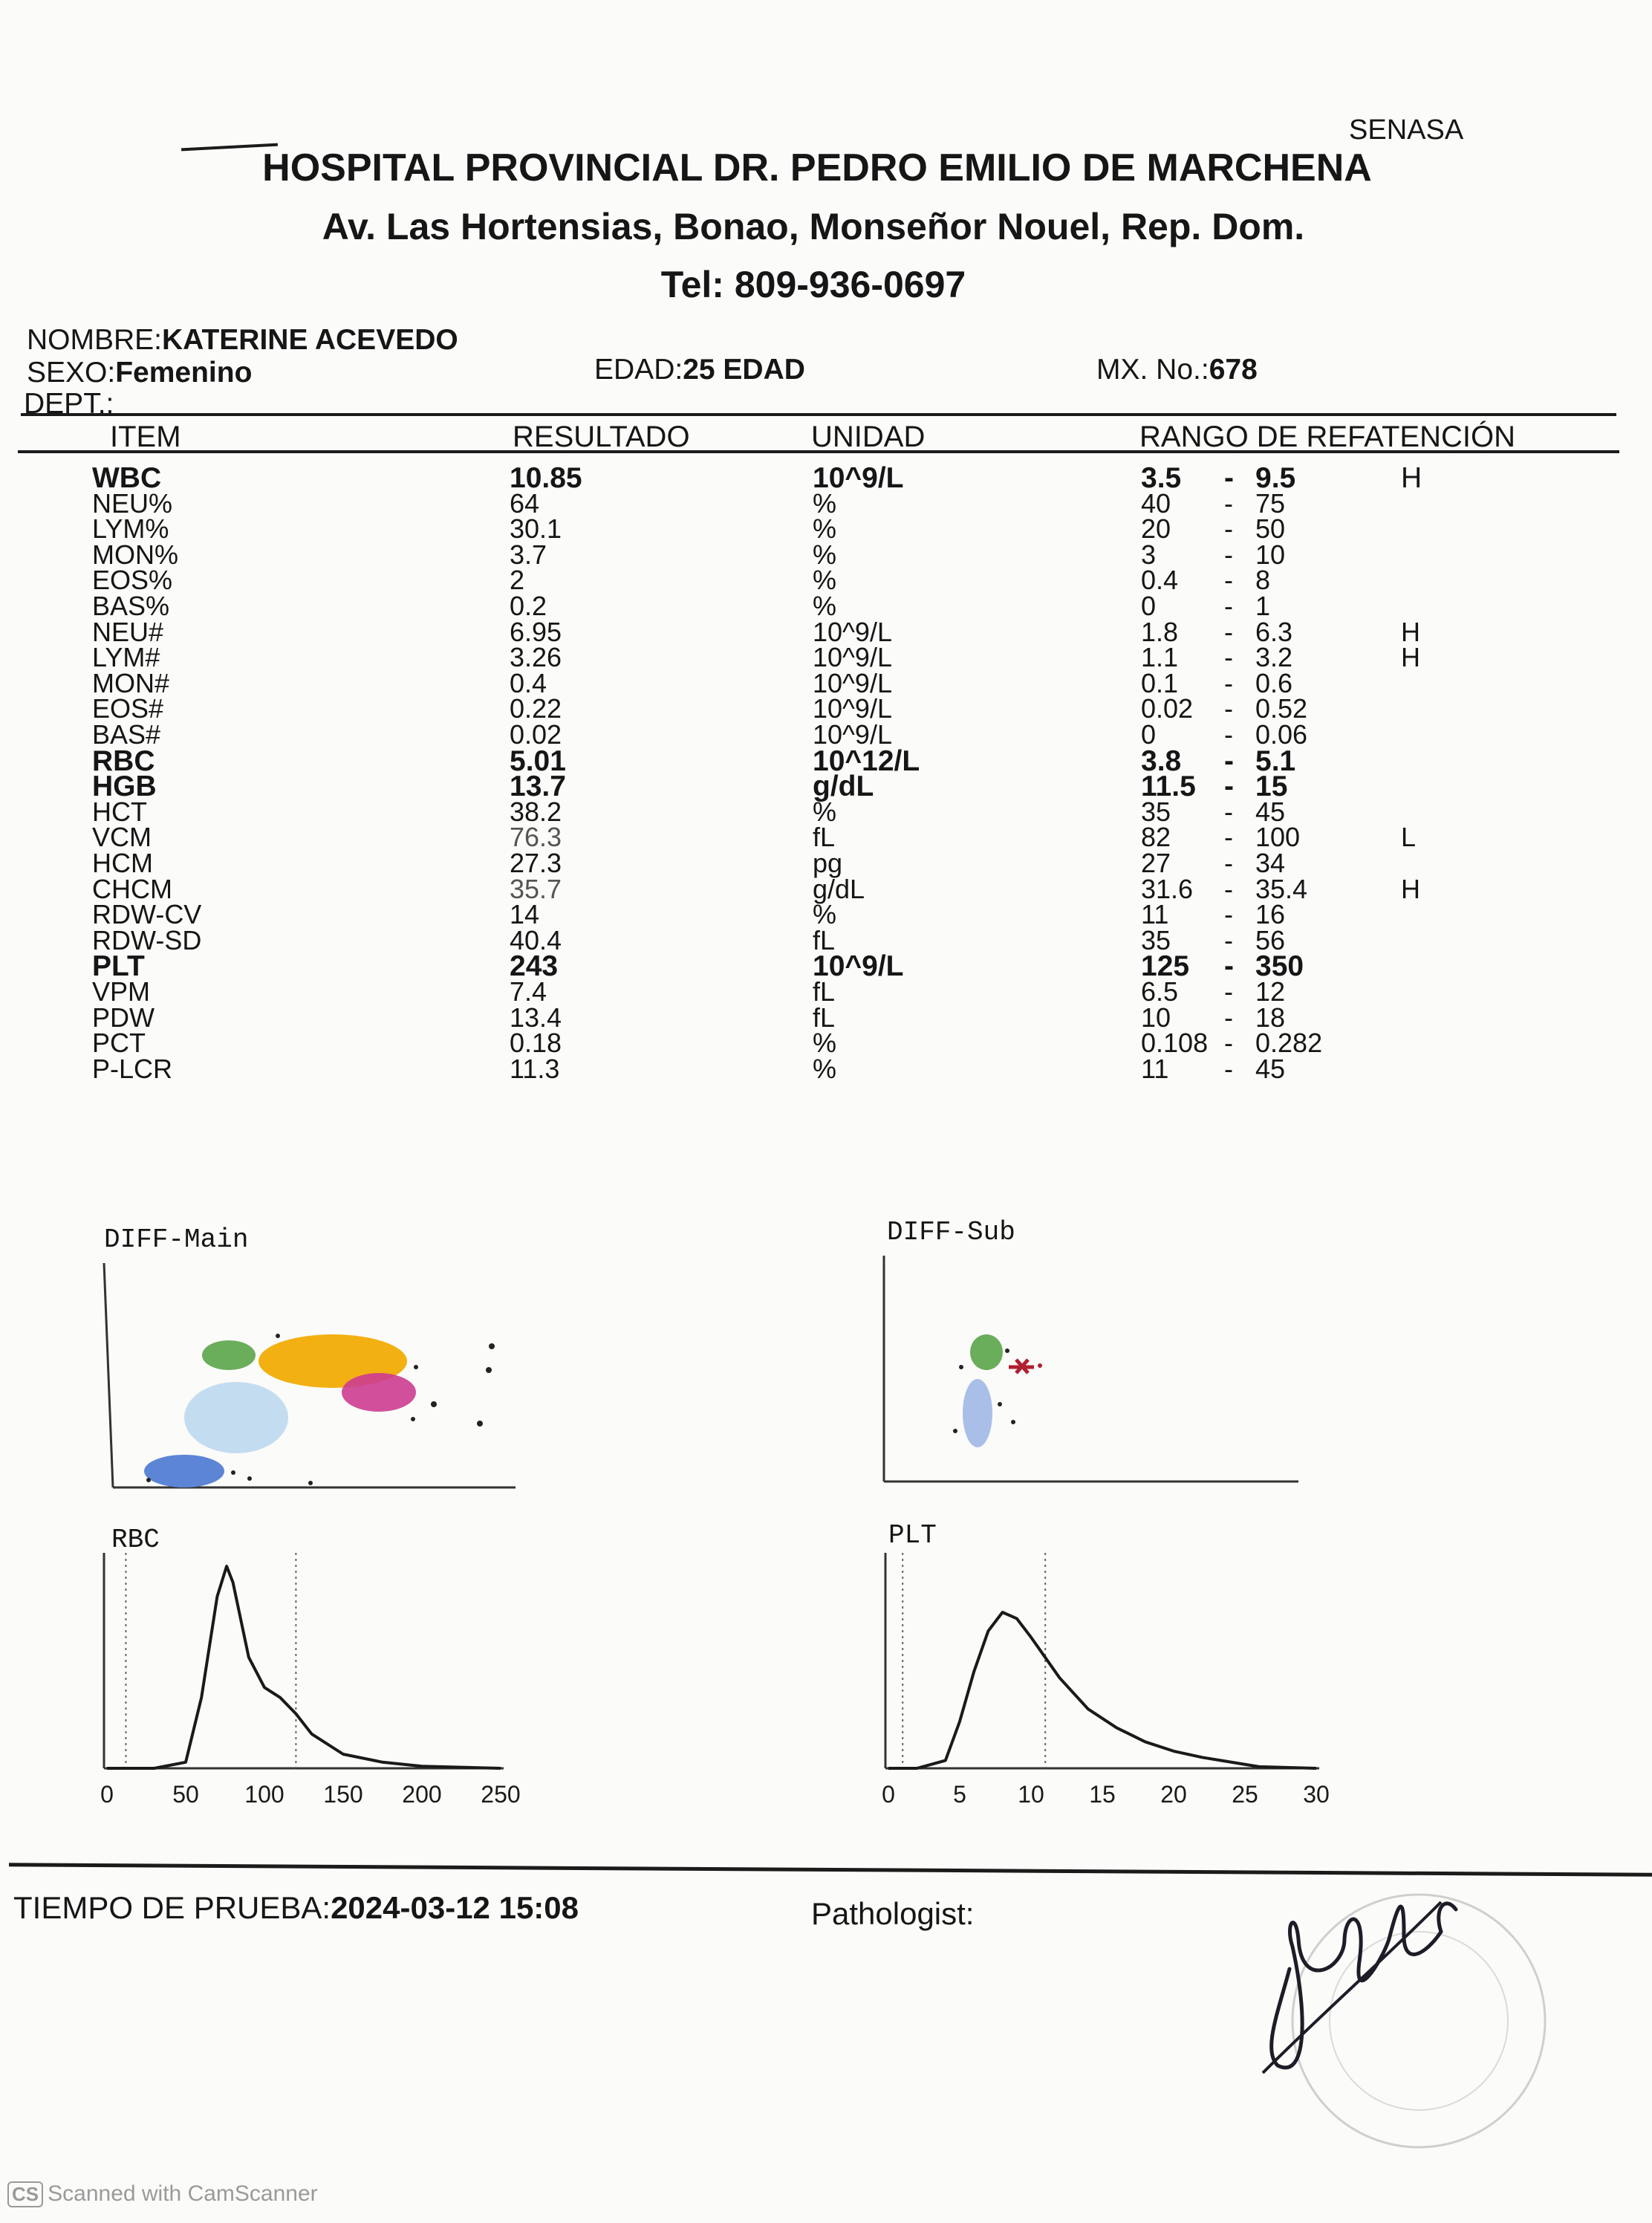 The image size is (1652, 2223). Describe the element at coordinates (528, 991) in the screenshot. I see `row-result: 7.4` at that location.